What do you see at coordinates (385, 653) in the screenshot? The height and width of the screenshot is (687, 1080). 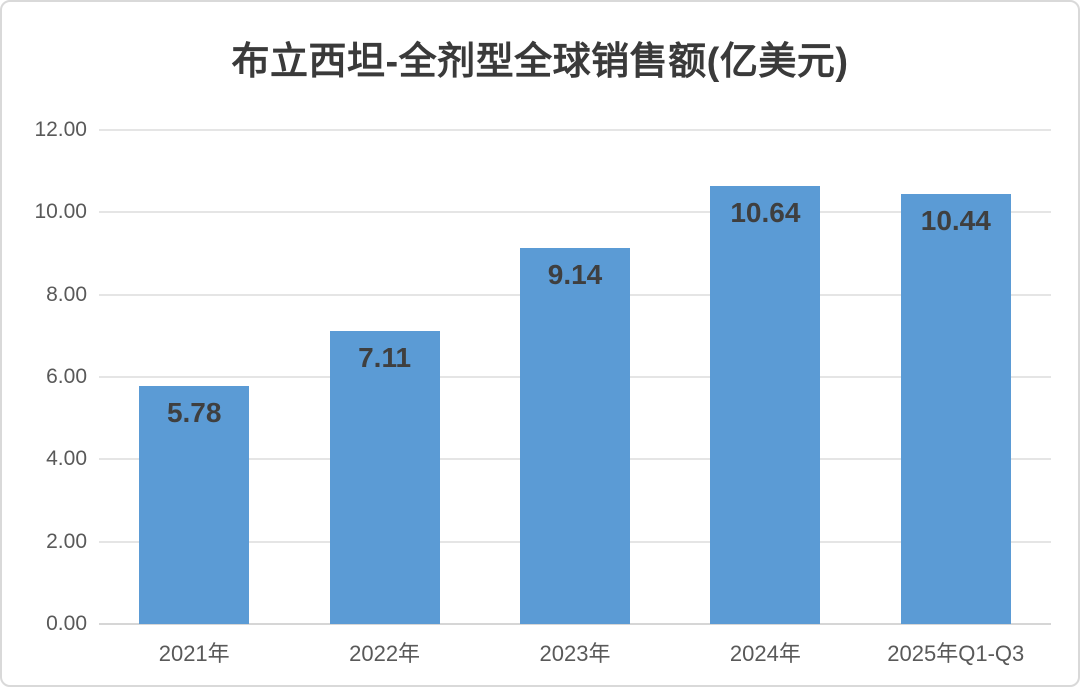 I see `x-tick-label: 2022年` at bounding box center [385, 653].